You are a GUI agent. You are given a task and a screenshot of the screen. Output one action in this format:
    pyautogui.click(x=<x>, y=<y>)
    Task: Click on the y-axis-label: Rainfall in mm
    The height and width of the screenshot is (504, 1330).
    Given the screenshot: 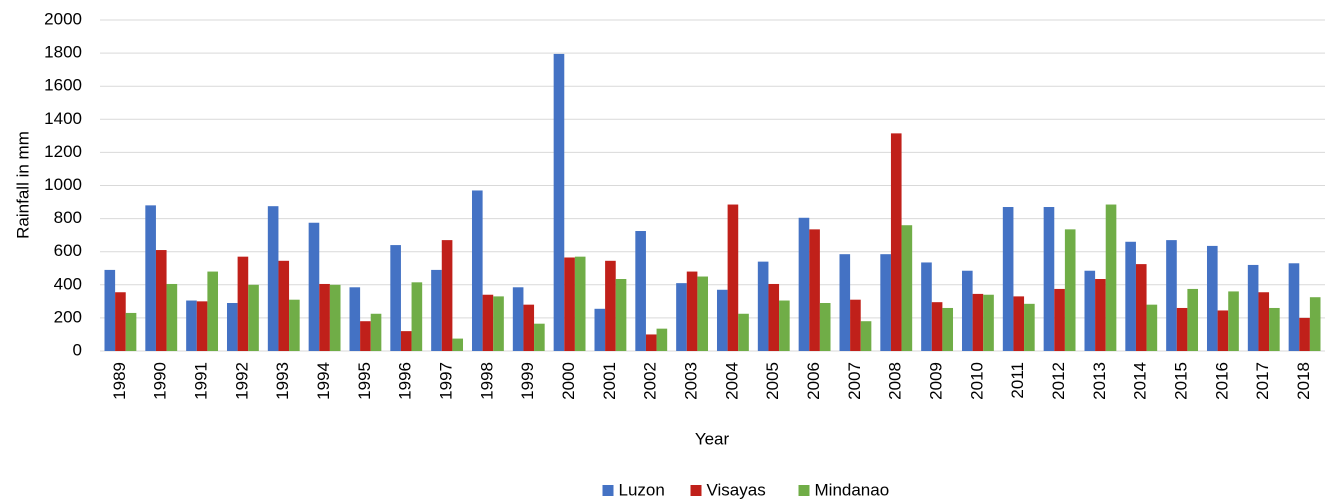 What is the action you would take?
    pyautogui.click(x=22, y=185)
    